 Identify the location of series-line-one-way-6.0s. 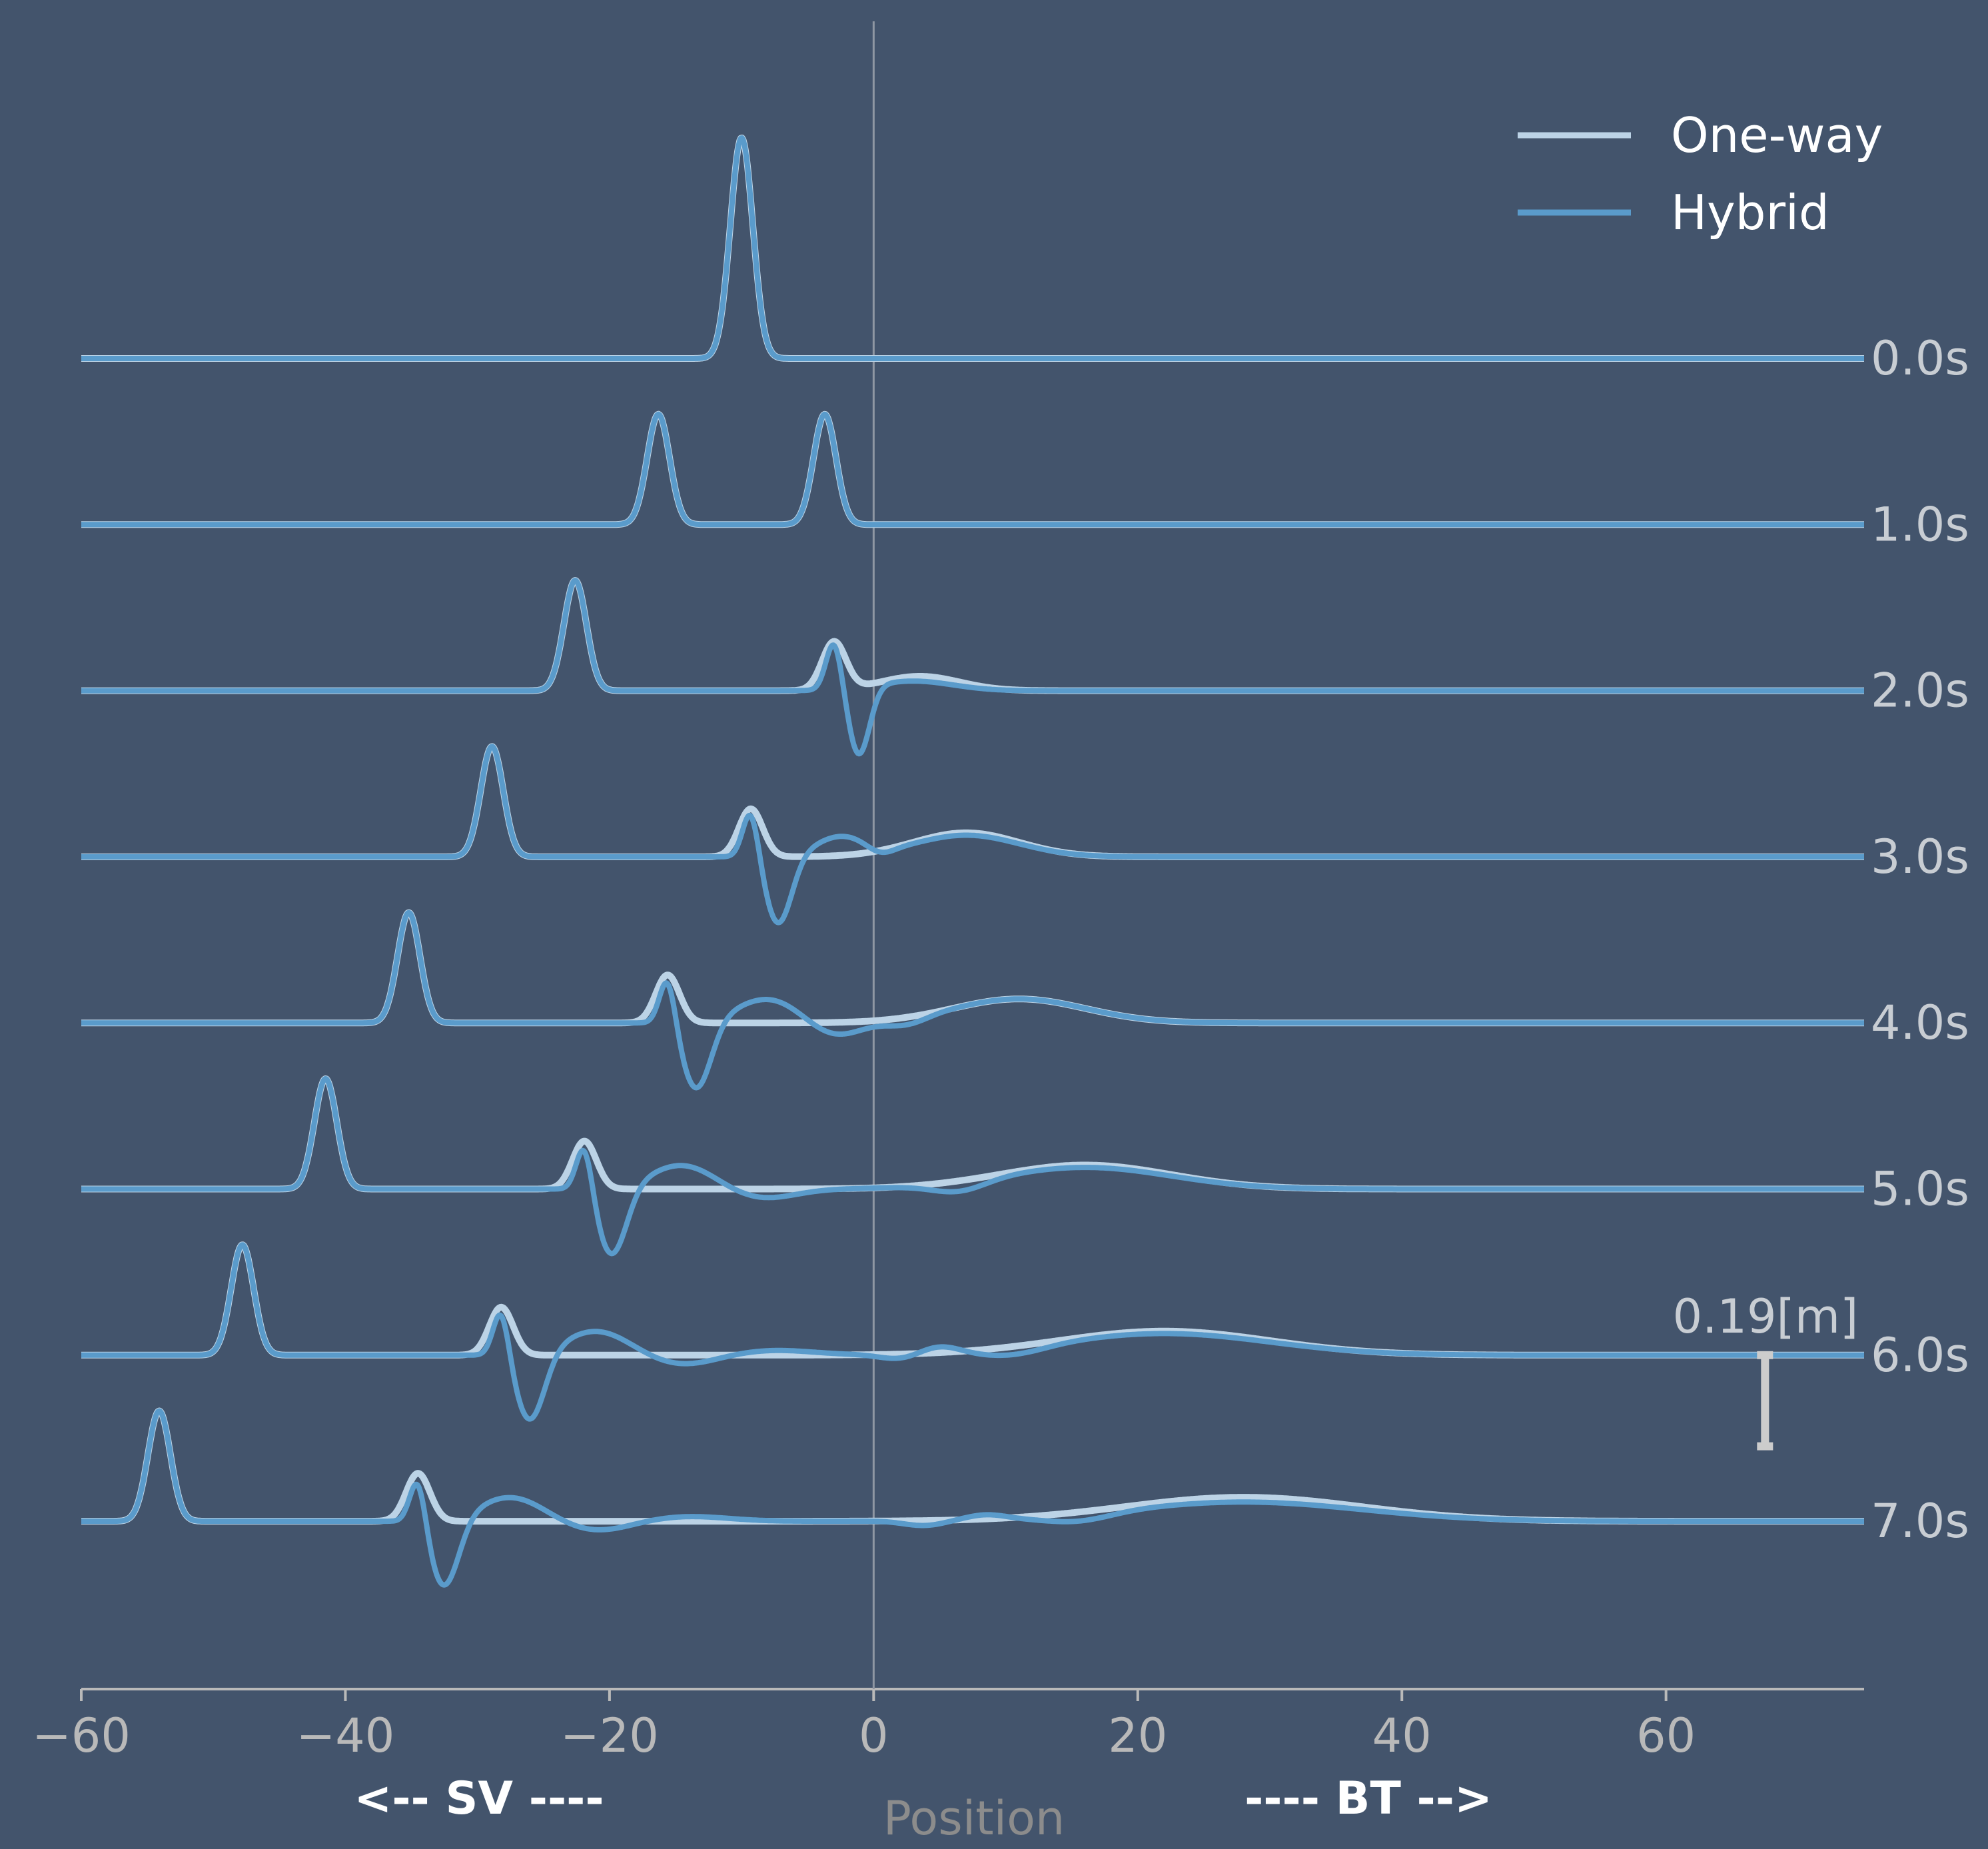
(973, 1300).